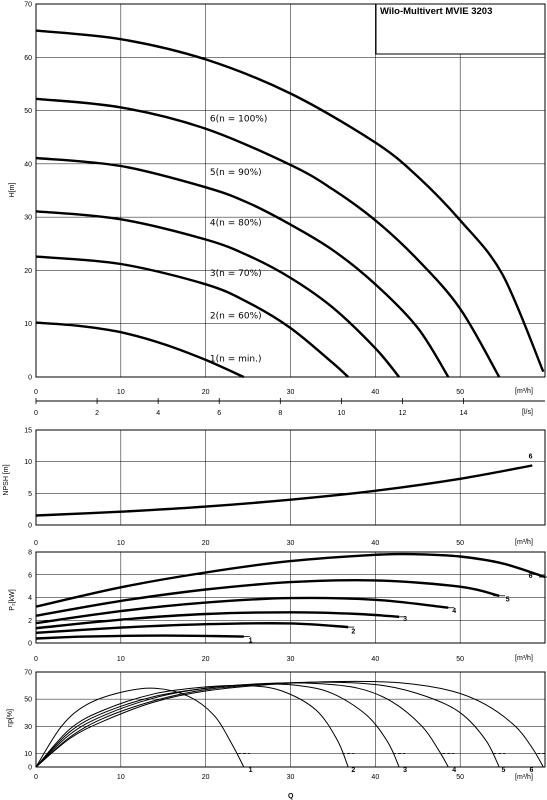  What do you see at coordinates (524, 777) in the screenshot?
I see `q-unit-m3h-eff: [m³/h]` at bounding box center [524, 777].